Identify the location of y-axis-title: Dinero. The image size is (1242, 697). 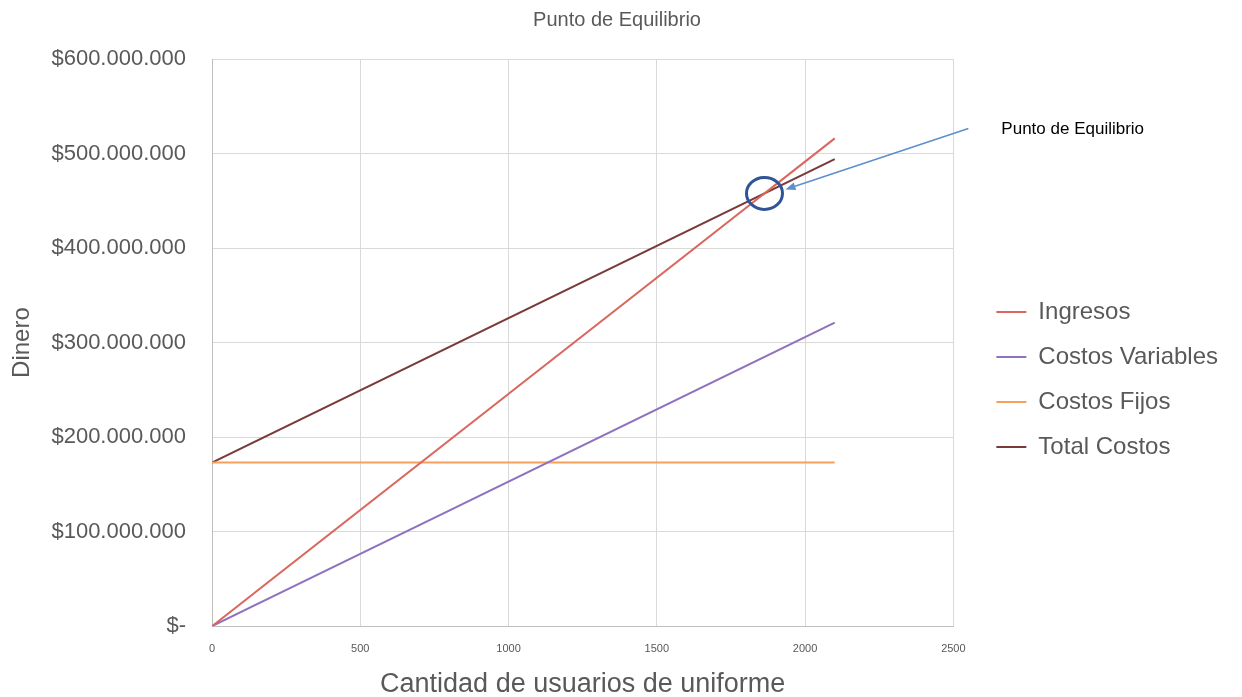
(21, 342).